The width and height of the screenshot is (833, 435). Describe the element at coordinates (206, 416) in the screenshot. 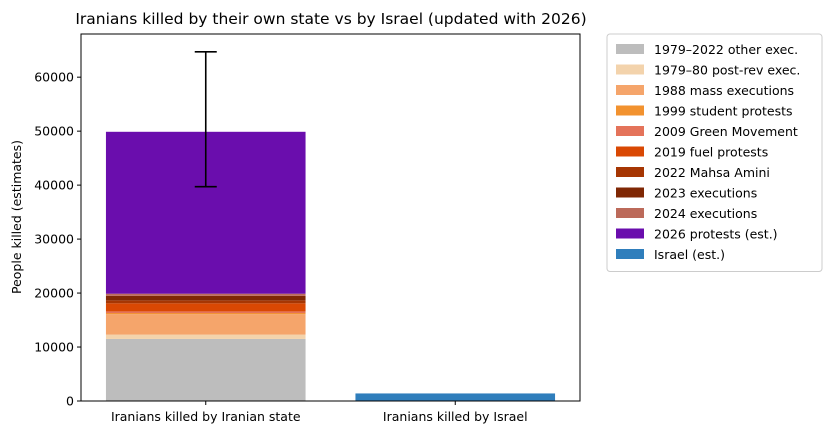

I see `x-tick-label-0: Iranians killed by Iranian state` at that location.